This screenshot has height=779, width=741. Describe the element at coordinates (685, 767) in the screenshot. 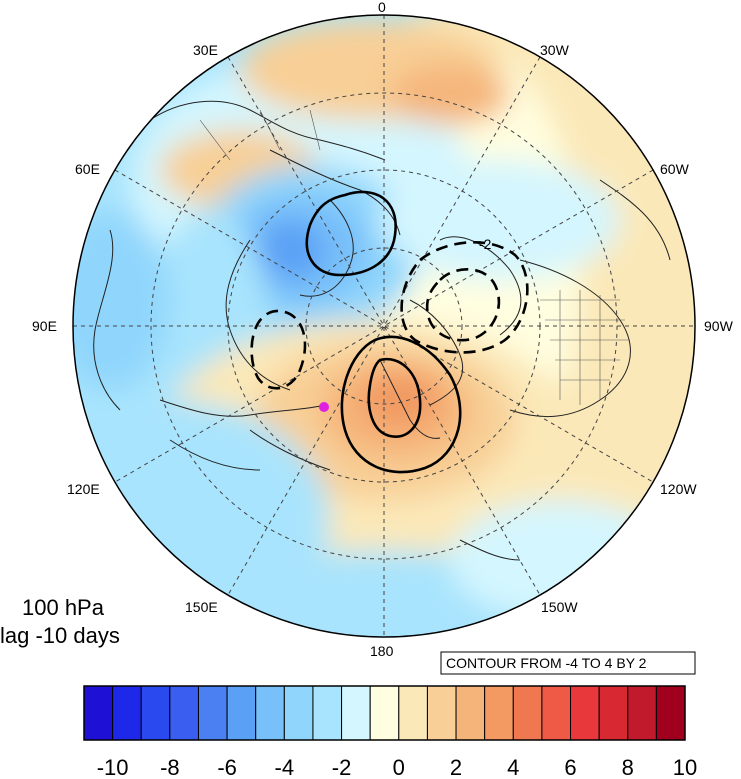

I see `colorbar-tick-label: 10` at that location.